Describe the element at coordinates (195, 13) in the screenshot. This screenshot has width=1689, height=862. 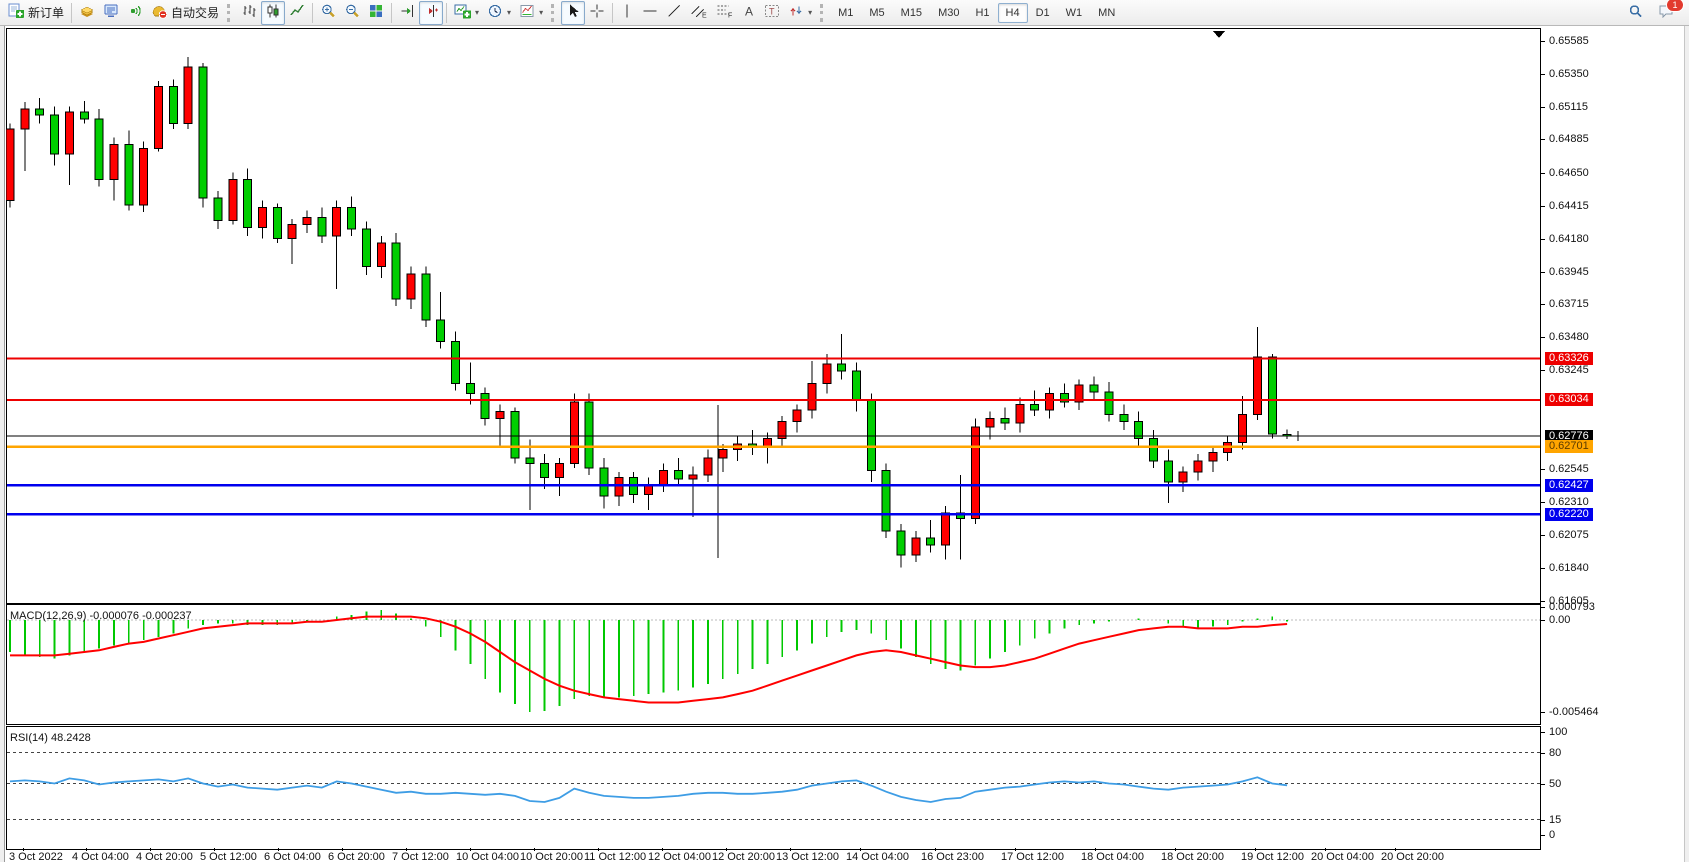
I see `auto-trading-label: 自动交易` at that location.